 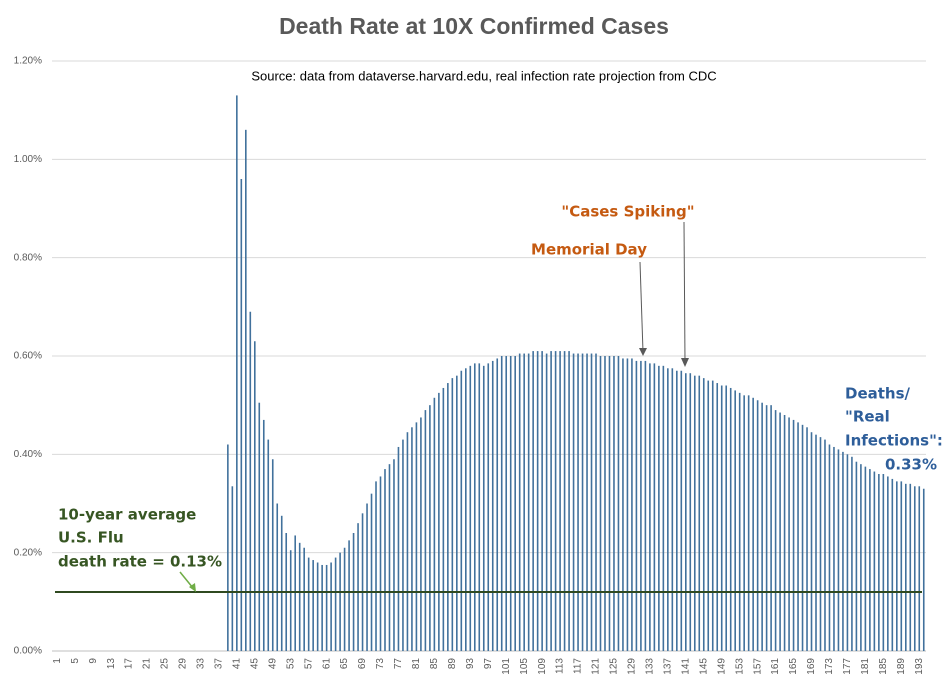 What do you see at coordinates (894, 441) in the screenshot?
I see `annotation: Infections":` at bounding box center [894, 441].